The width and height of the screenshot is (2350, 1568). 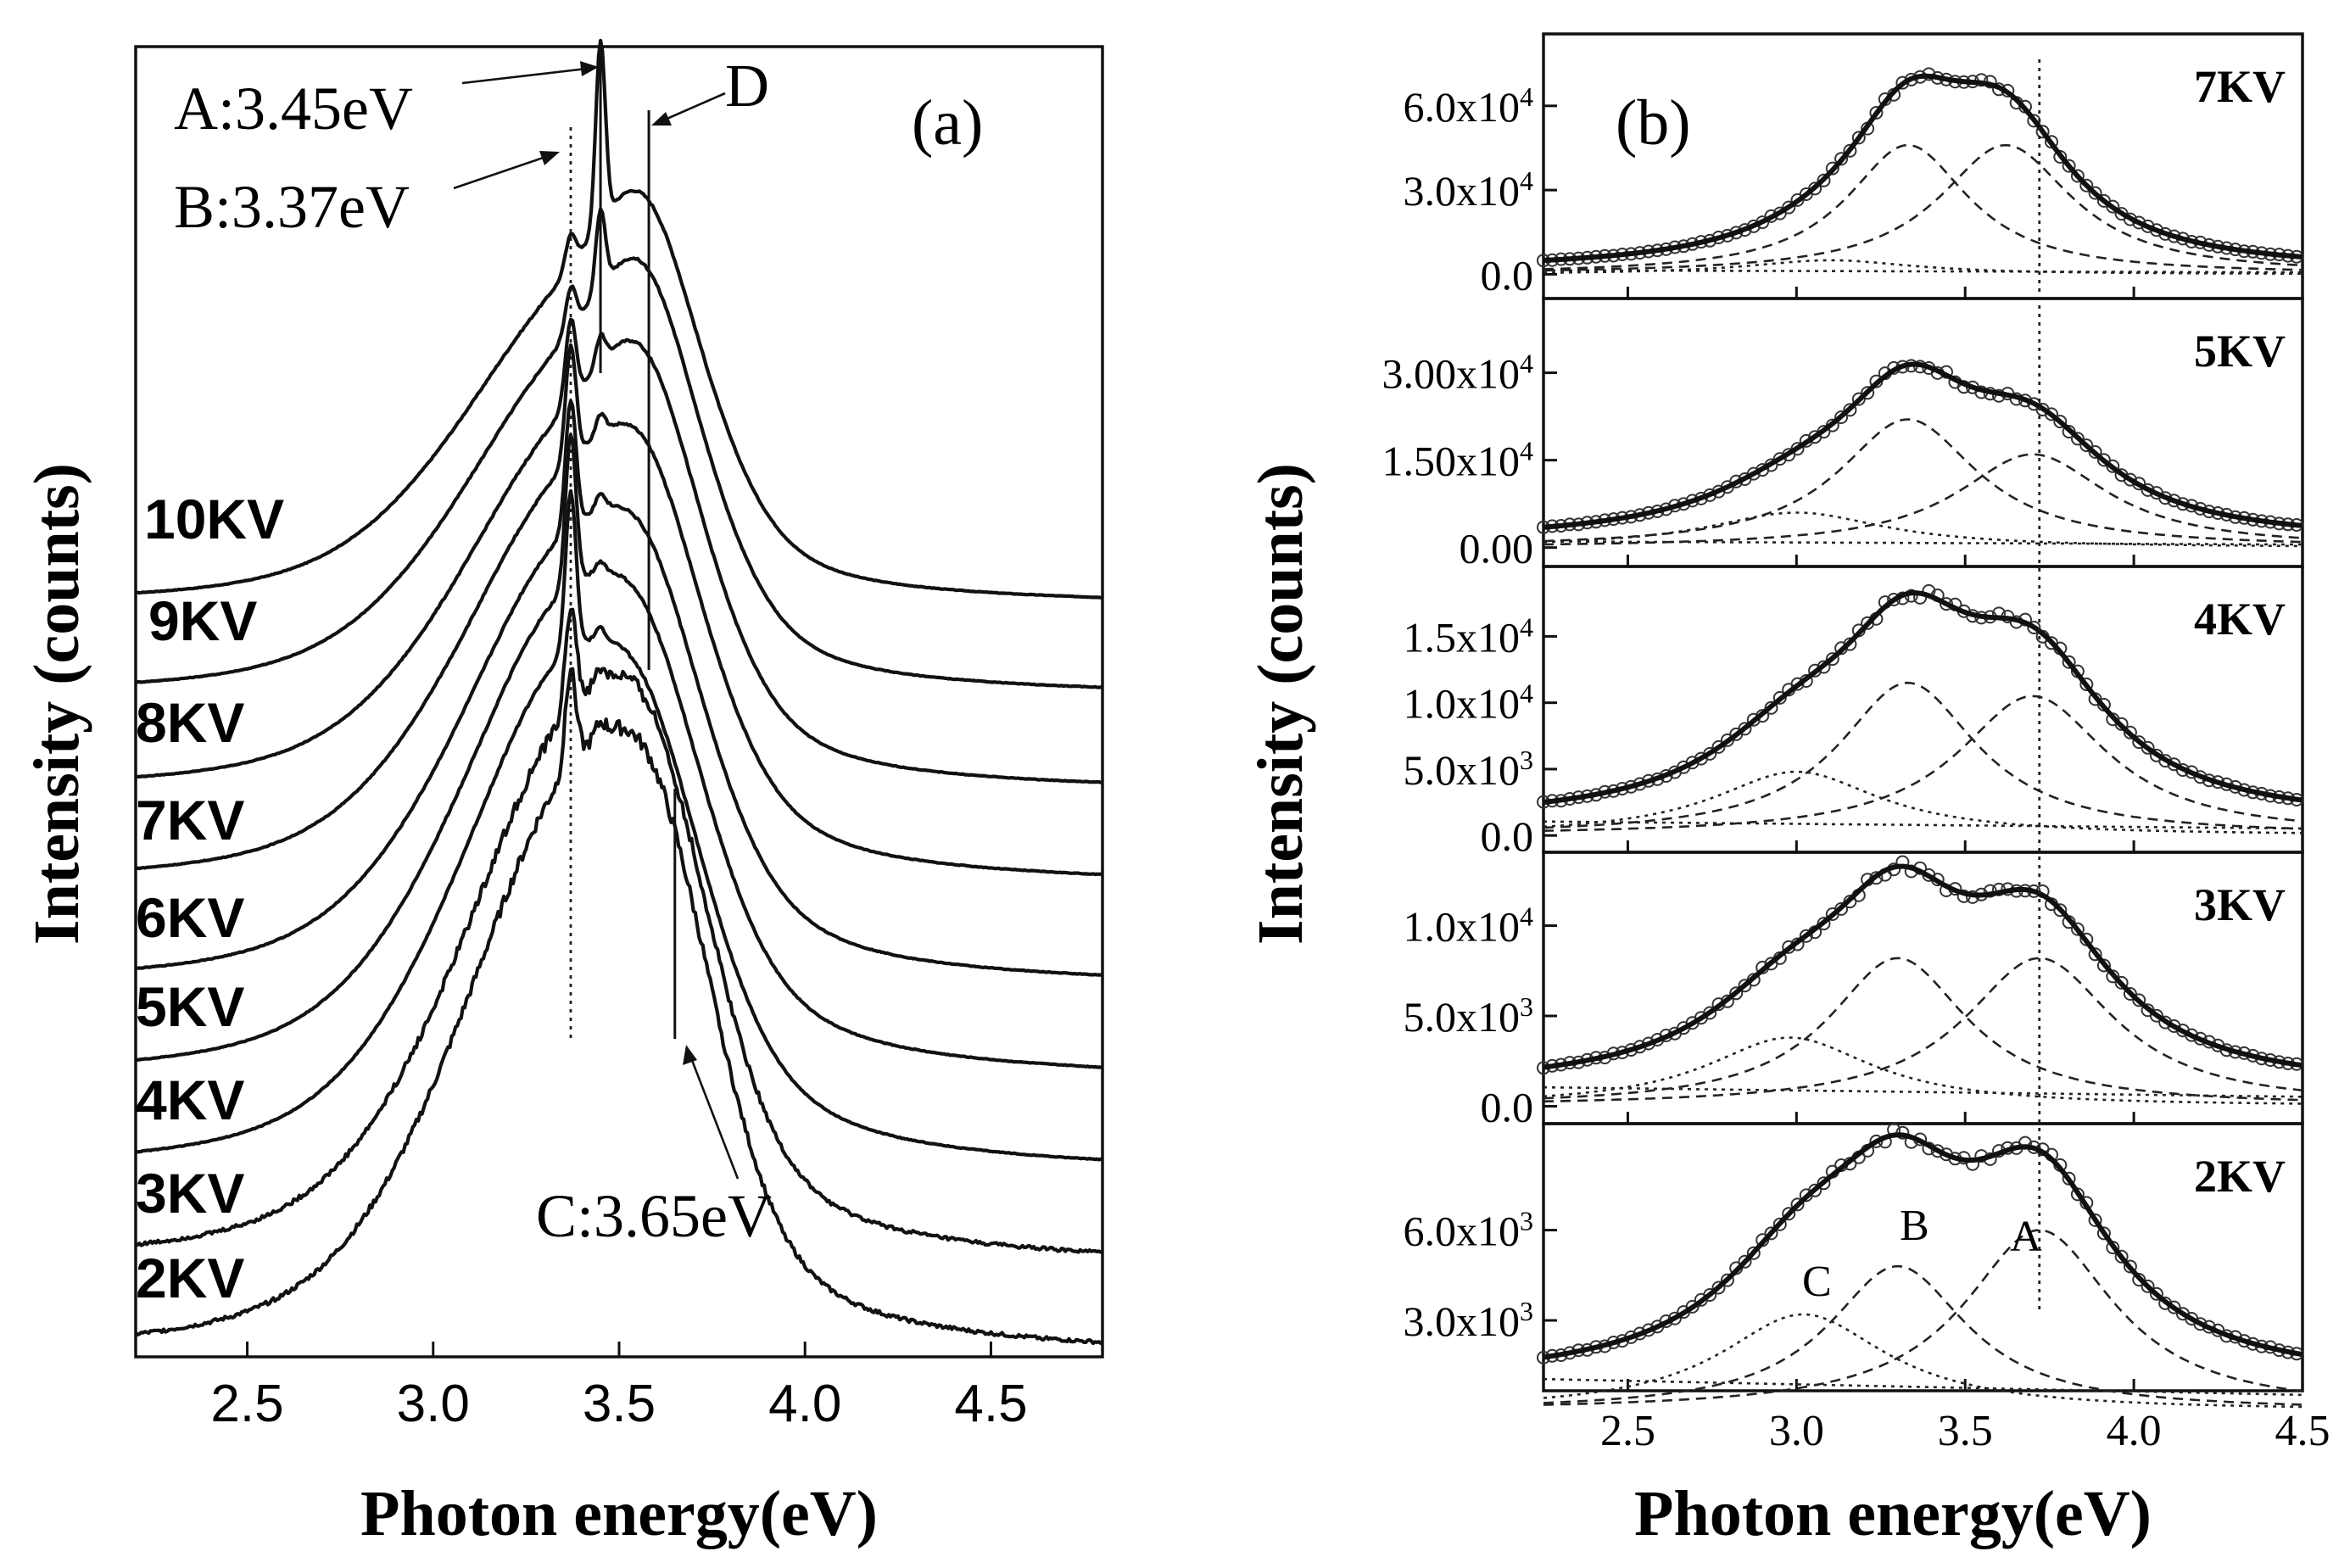 What do you see at coordinates (433, 1404) in the screenshot?
I see `panel-a-x-tick-label: 3.0` at bounding box center [433, 1404].